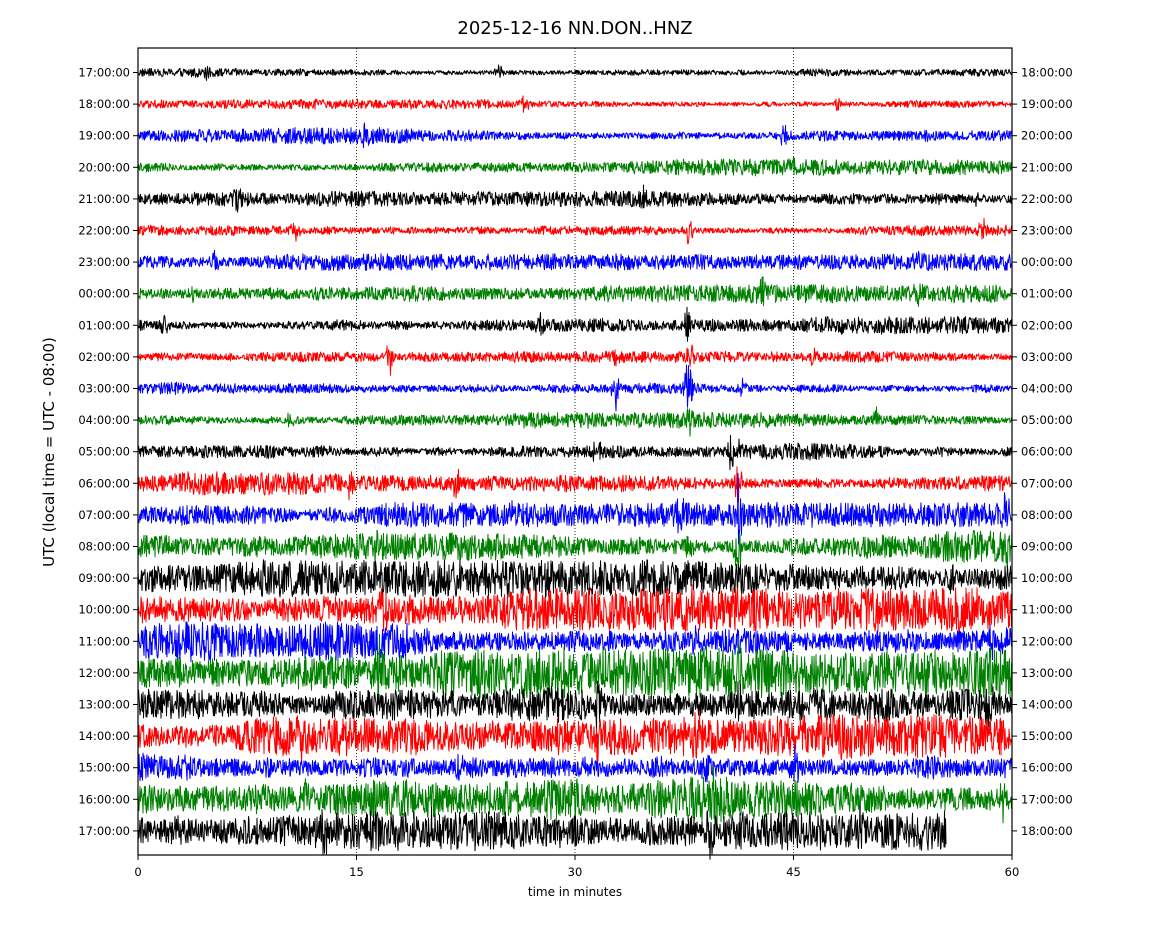 The width and height of the screenshot is (1150, 950). Describe the element at coordinates (104, 104) in the screenshot. I see `y-tick-label-left: 18:00:00` at that location.